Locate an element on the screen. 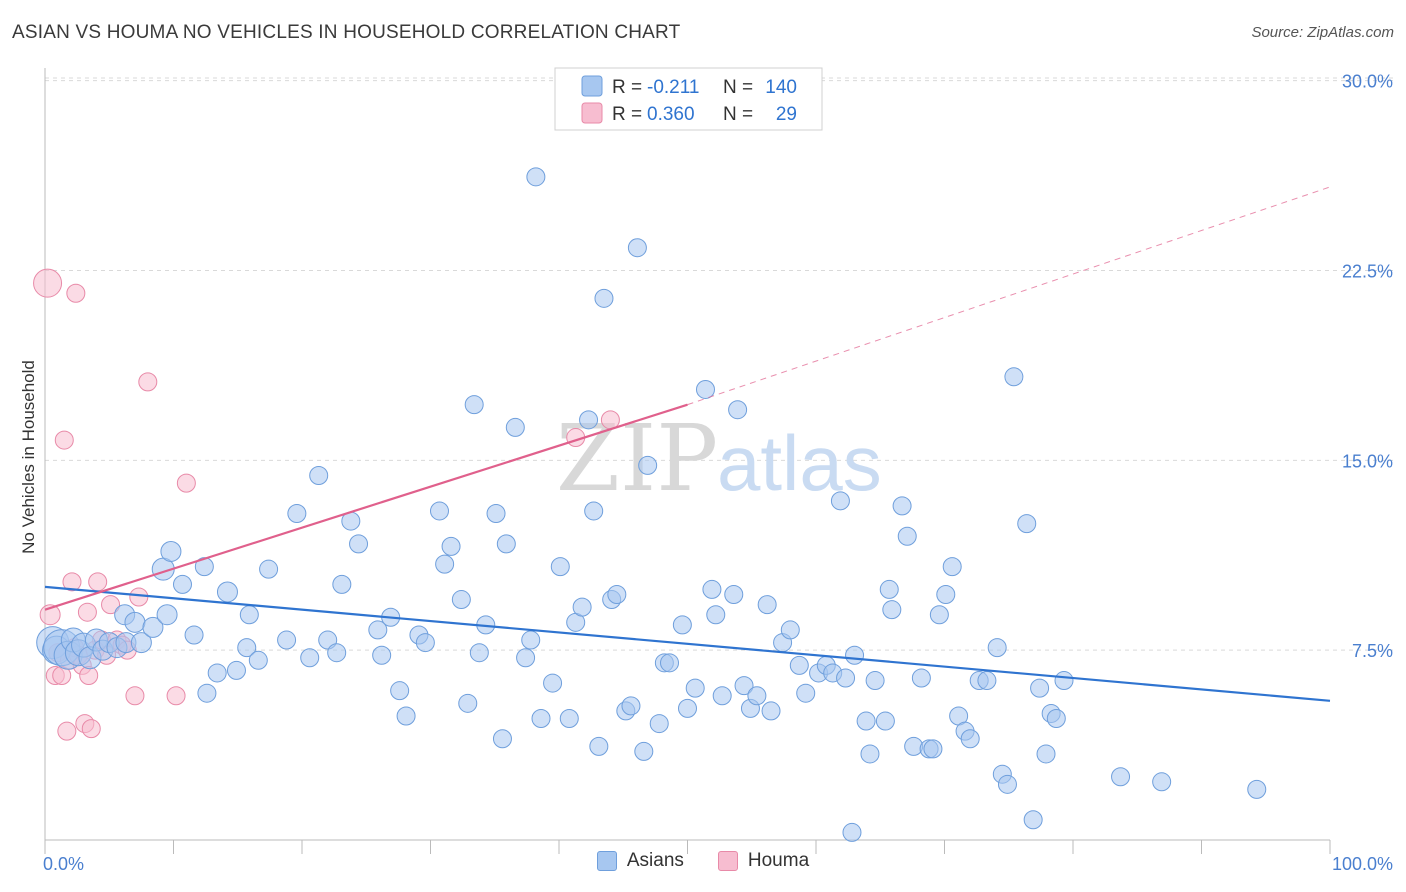 Image resolution: width=1406 pixels, height=892 pixels. houma-trend-line is located at coordinates (366, 507).